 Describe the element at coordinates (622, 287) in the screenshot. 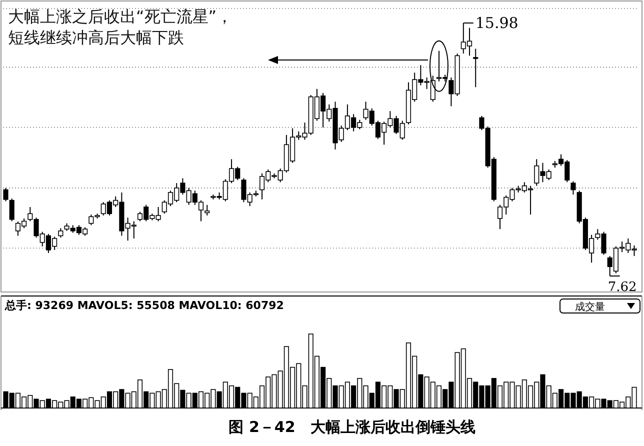

I see `text: 7.62` at that location.